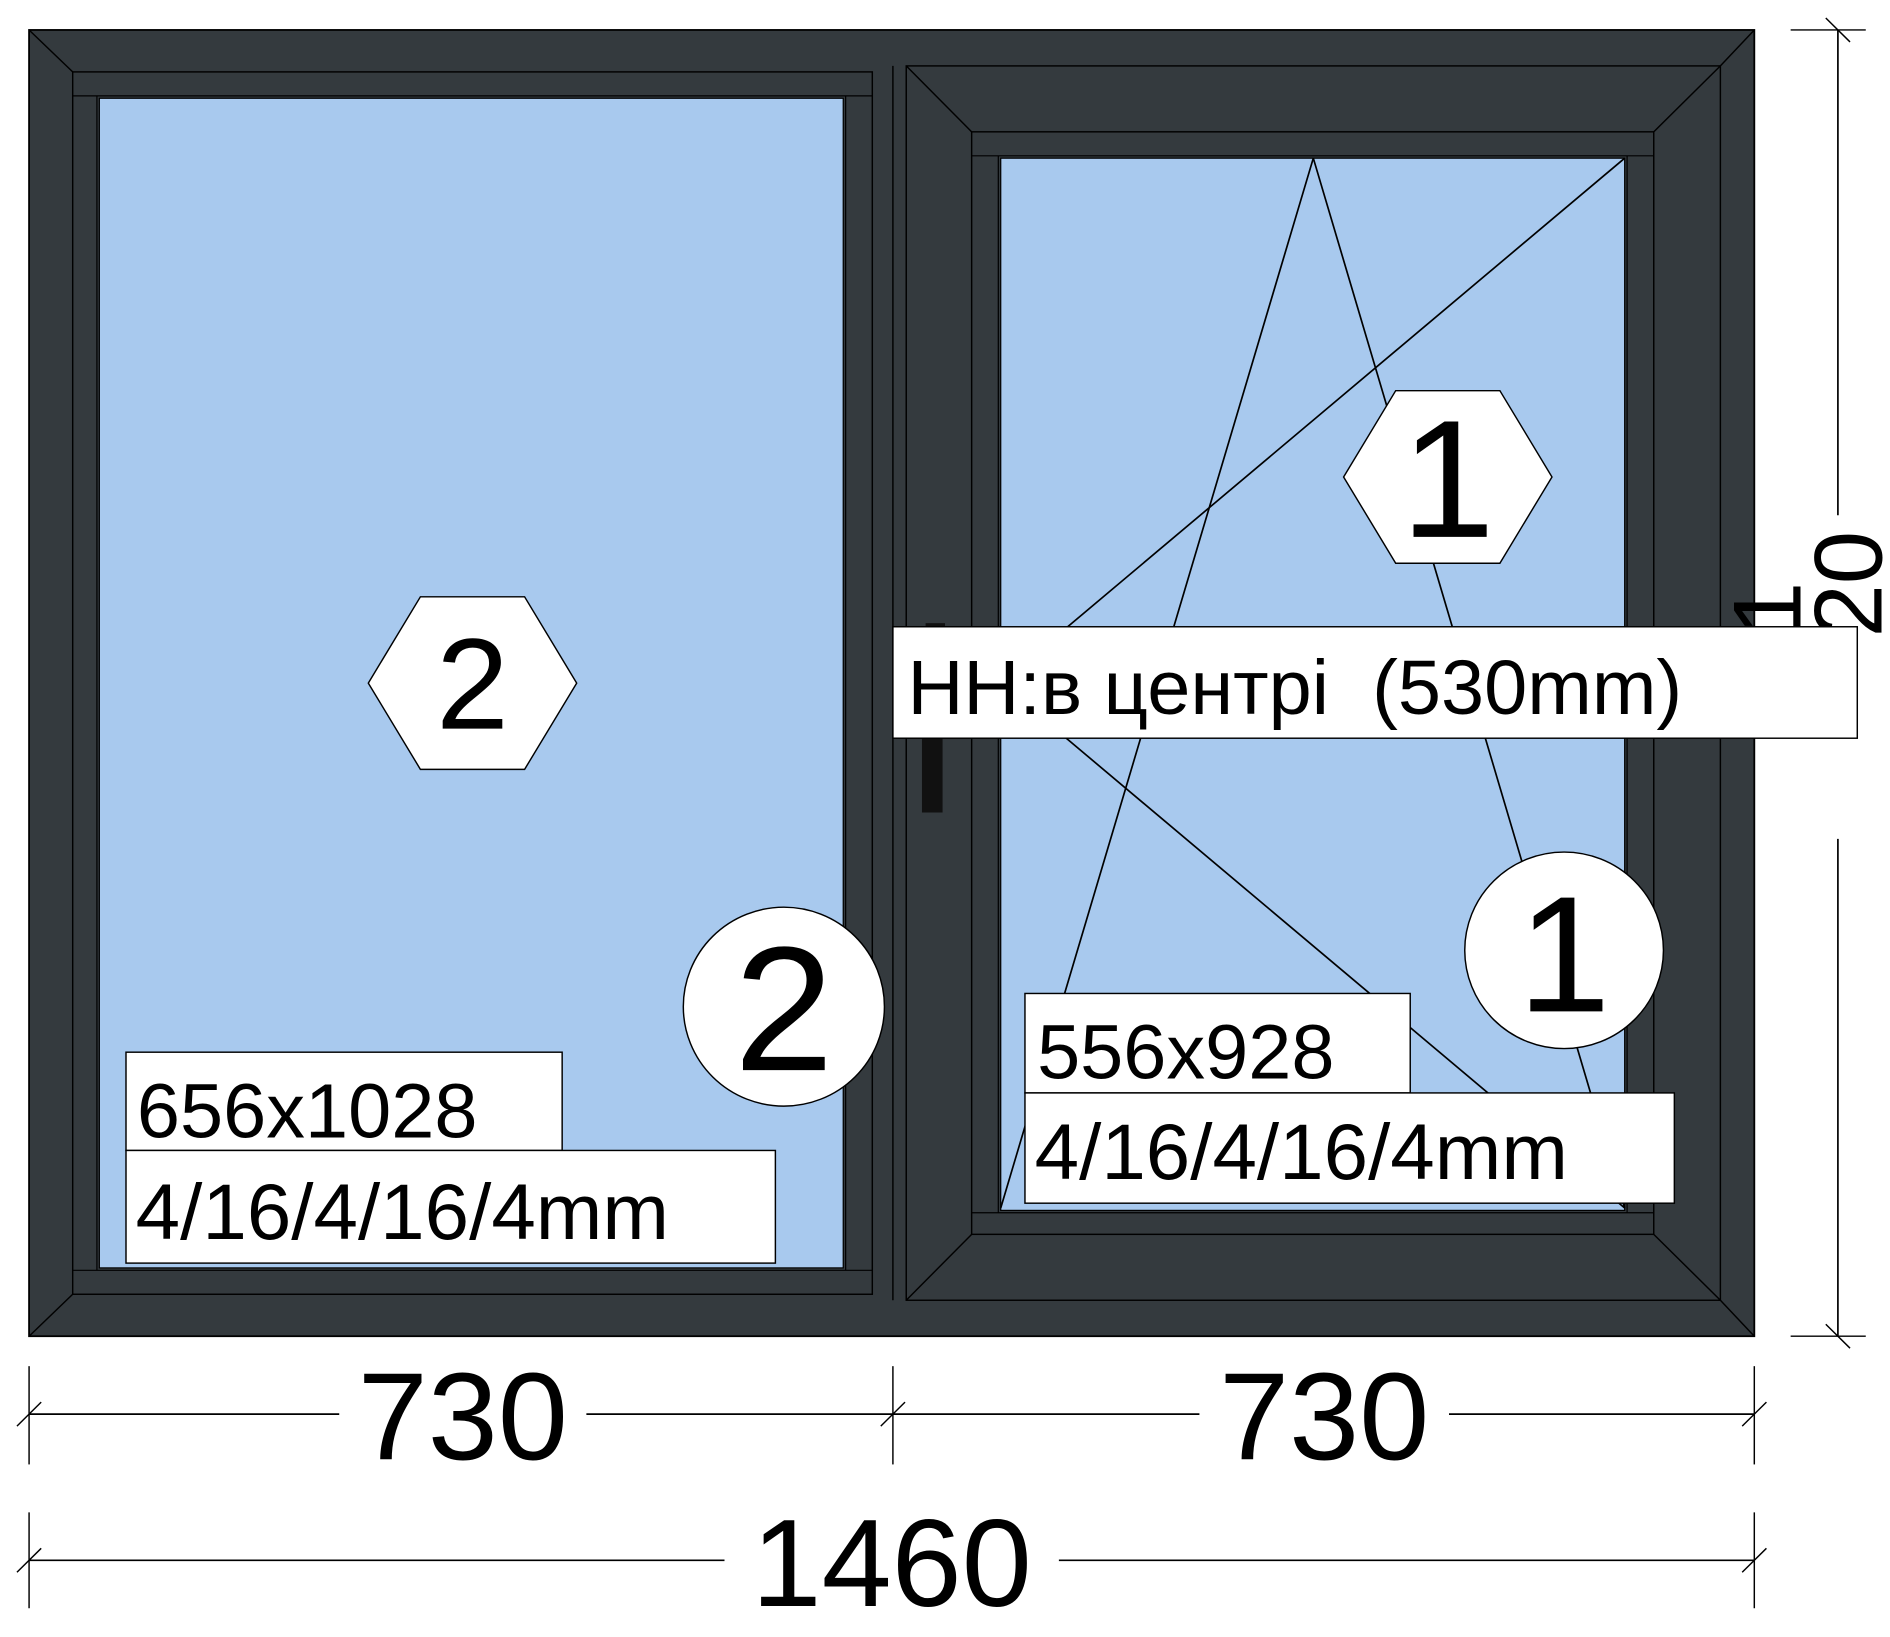  Describe the element at coordinates (51, 51) in the screenshot. I see `frame-miter-top-left` at that location.